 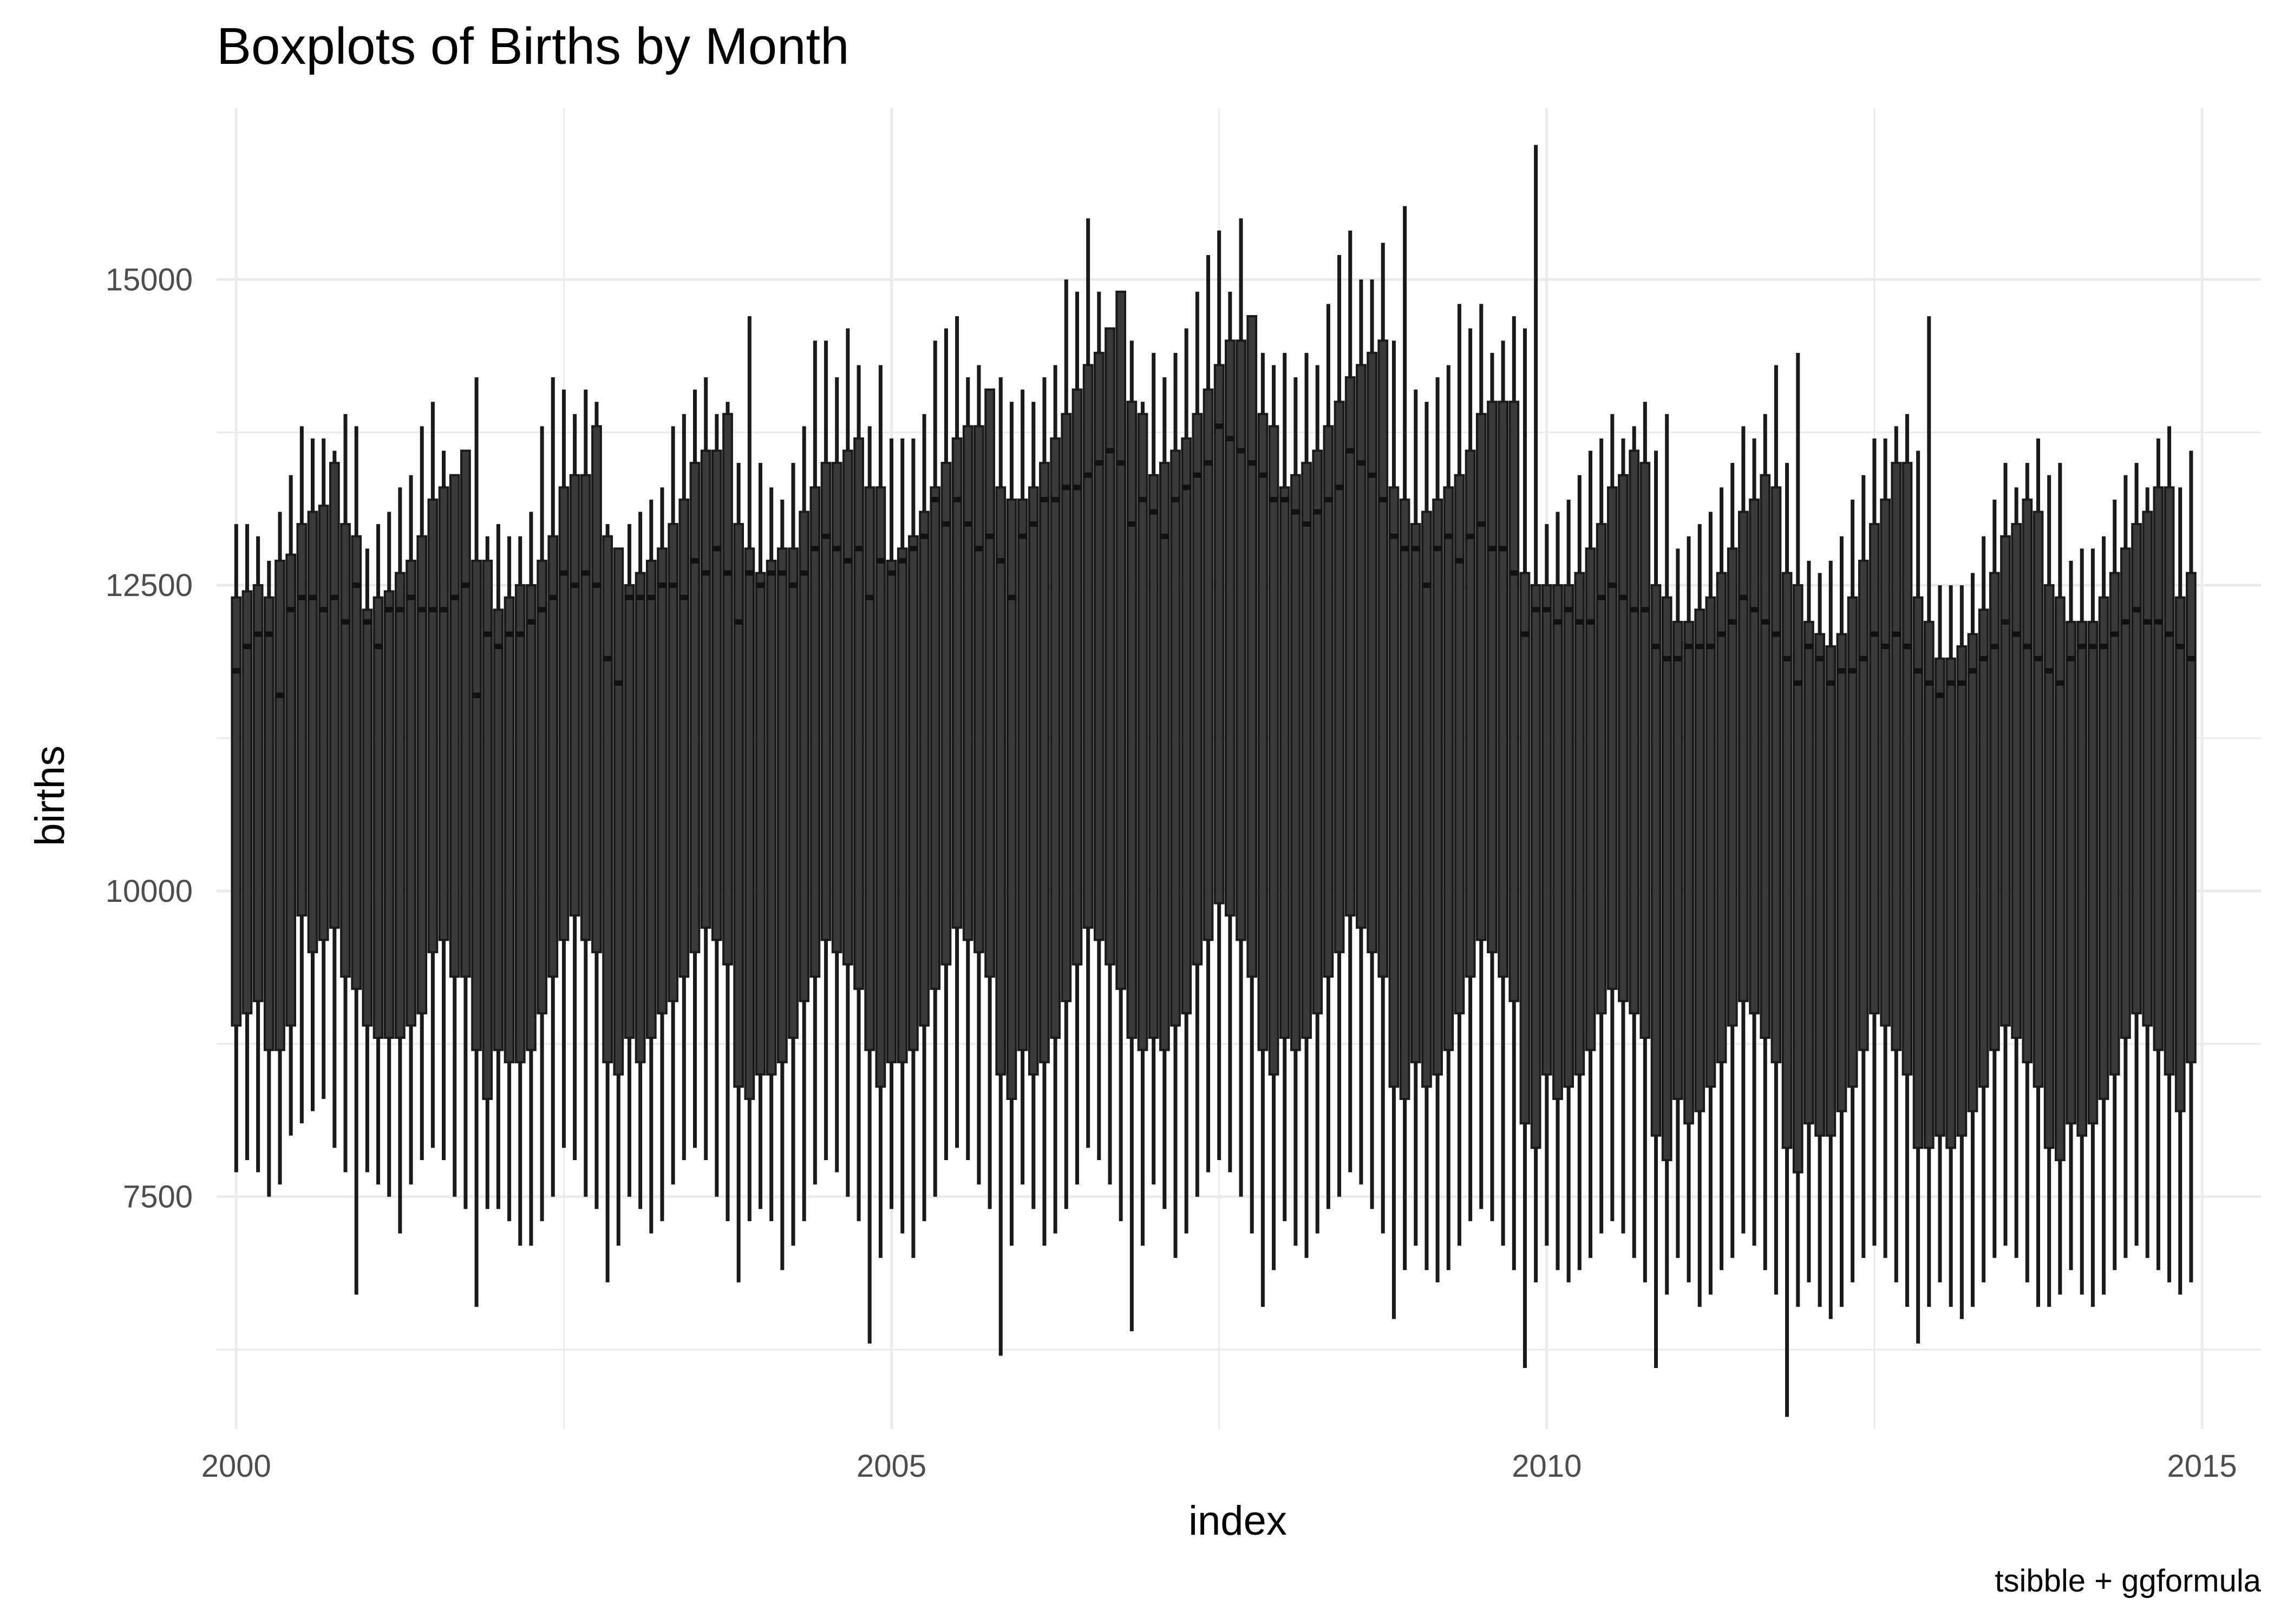 What do you see at coordinates (150, 892) in the screenshot?
I see `y-tick-label: 10000` at bounding box center [150, 892].